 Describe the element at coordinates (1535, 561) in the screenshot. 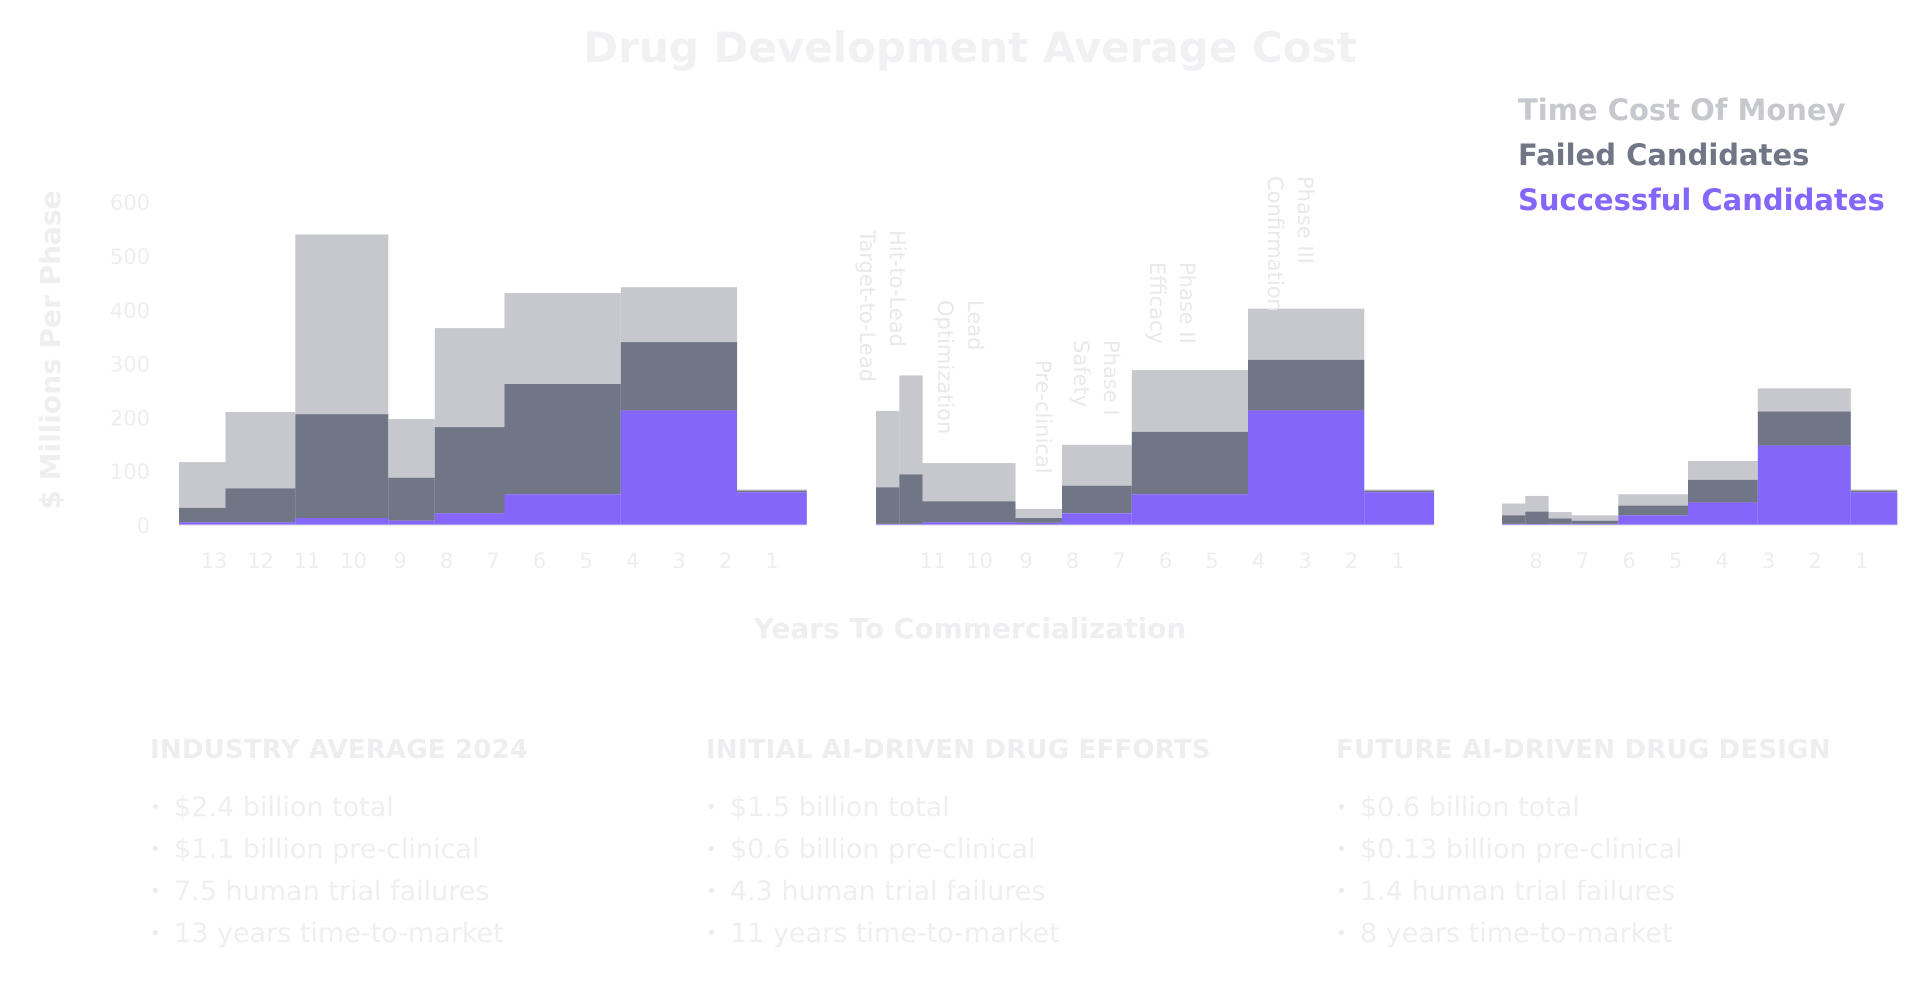

I see `x-tick-label: 8` at that location.